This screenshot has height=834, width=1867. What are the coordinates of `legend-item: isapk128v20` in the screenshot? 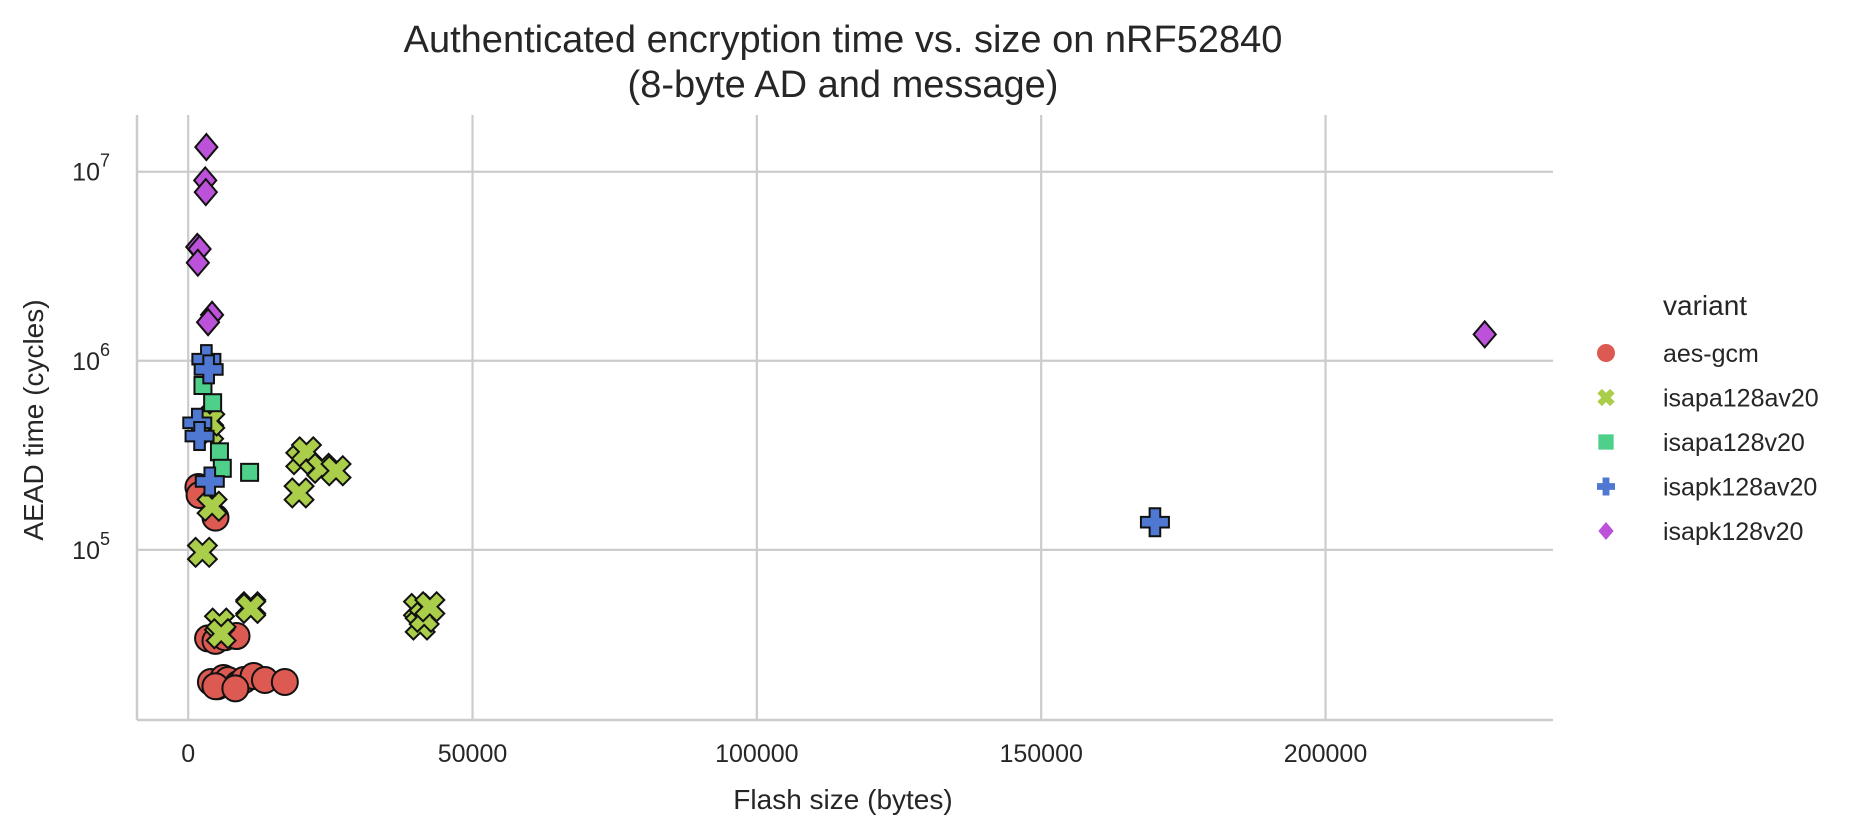 It's located at (1700, 532).